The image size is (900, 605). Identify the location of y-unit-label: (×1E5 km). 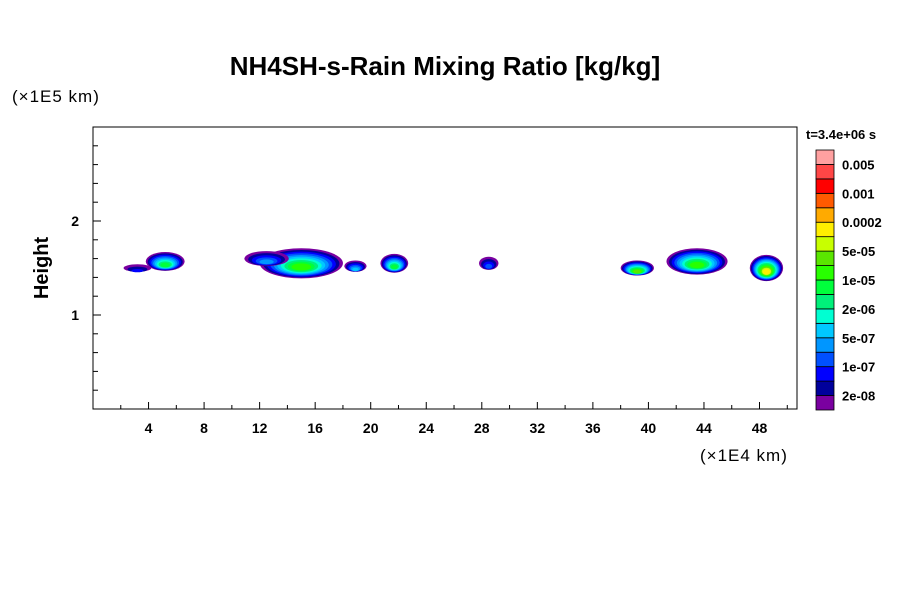
(56, 96).